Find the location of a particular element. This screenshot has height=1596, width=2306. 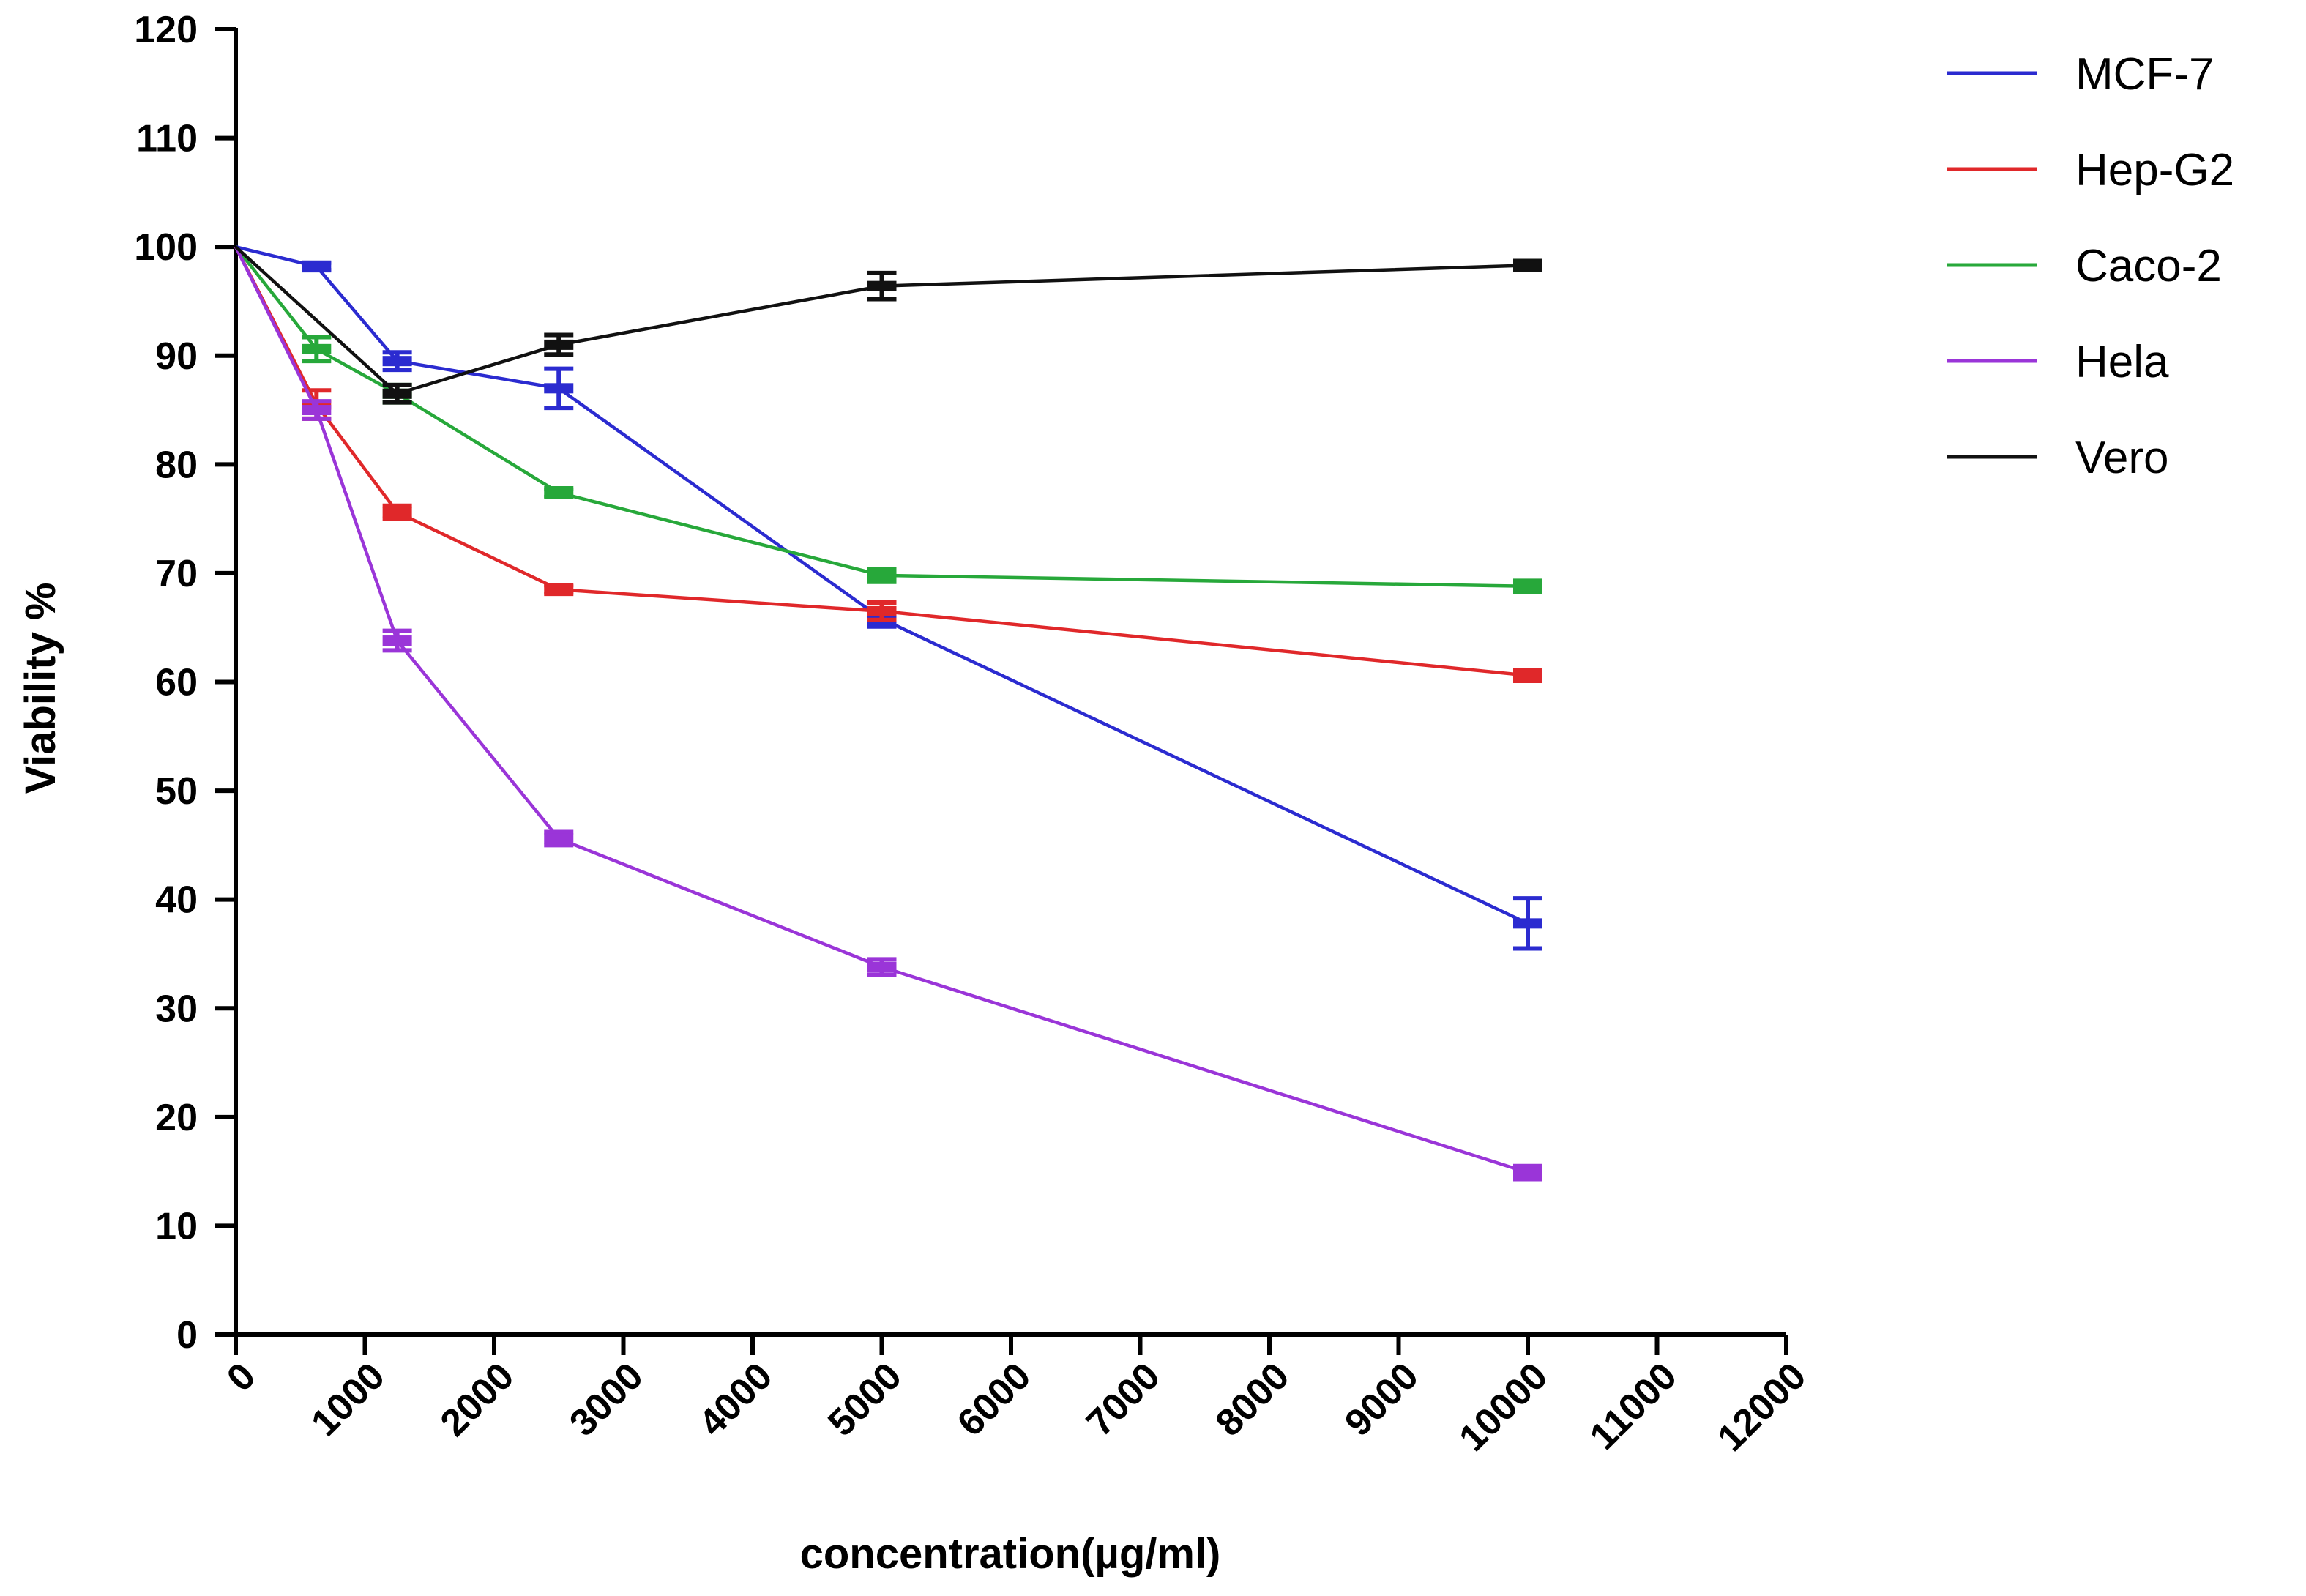

y-tick-label: 100 is located at coordinates (166, 248).